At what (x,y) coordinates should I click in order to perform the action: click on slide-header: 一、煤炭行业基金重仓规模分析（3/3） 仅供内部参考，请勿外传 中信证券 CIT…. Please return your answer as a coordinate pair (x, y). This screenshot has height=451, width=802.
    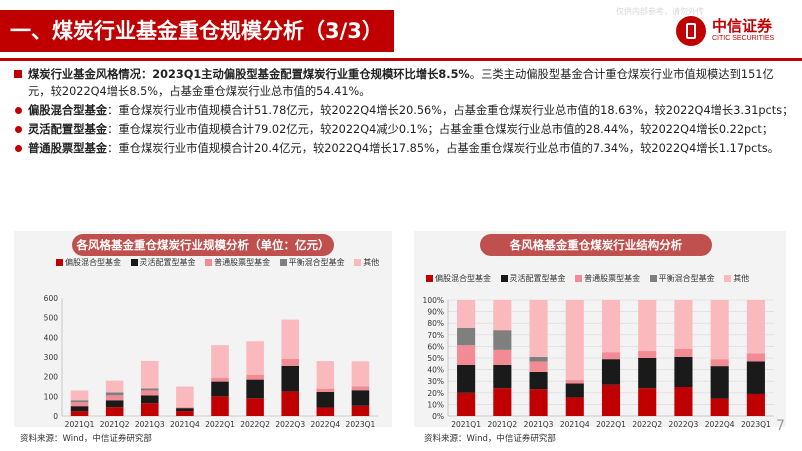
    Looking at the image, I should click on (401, 31).